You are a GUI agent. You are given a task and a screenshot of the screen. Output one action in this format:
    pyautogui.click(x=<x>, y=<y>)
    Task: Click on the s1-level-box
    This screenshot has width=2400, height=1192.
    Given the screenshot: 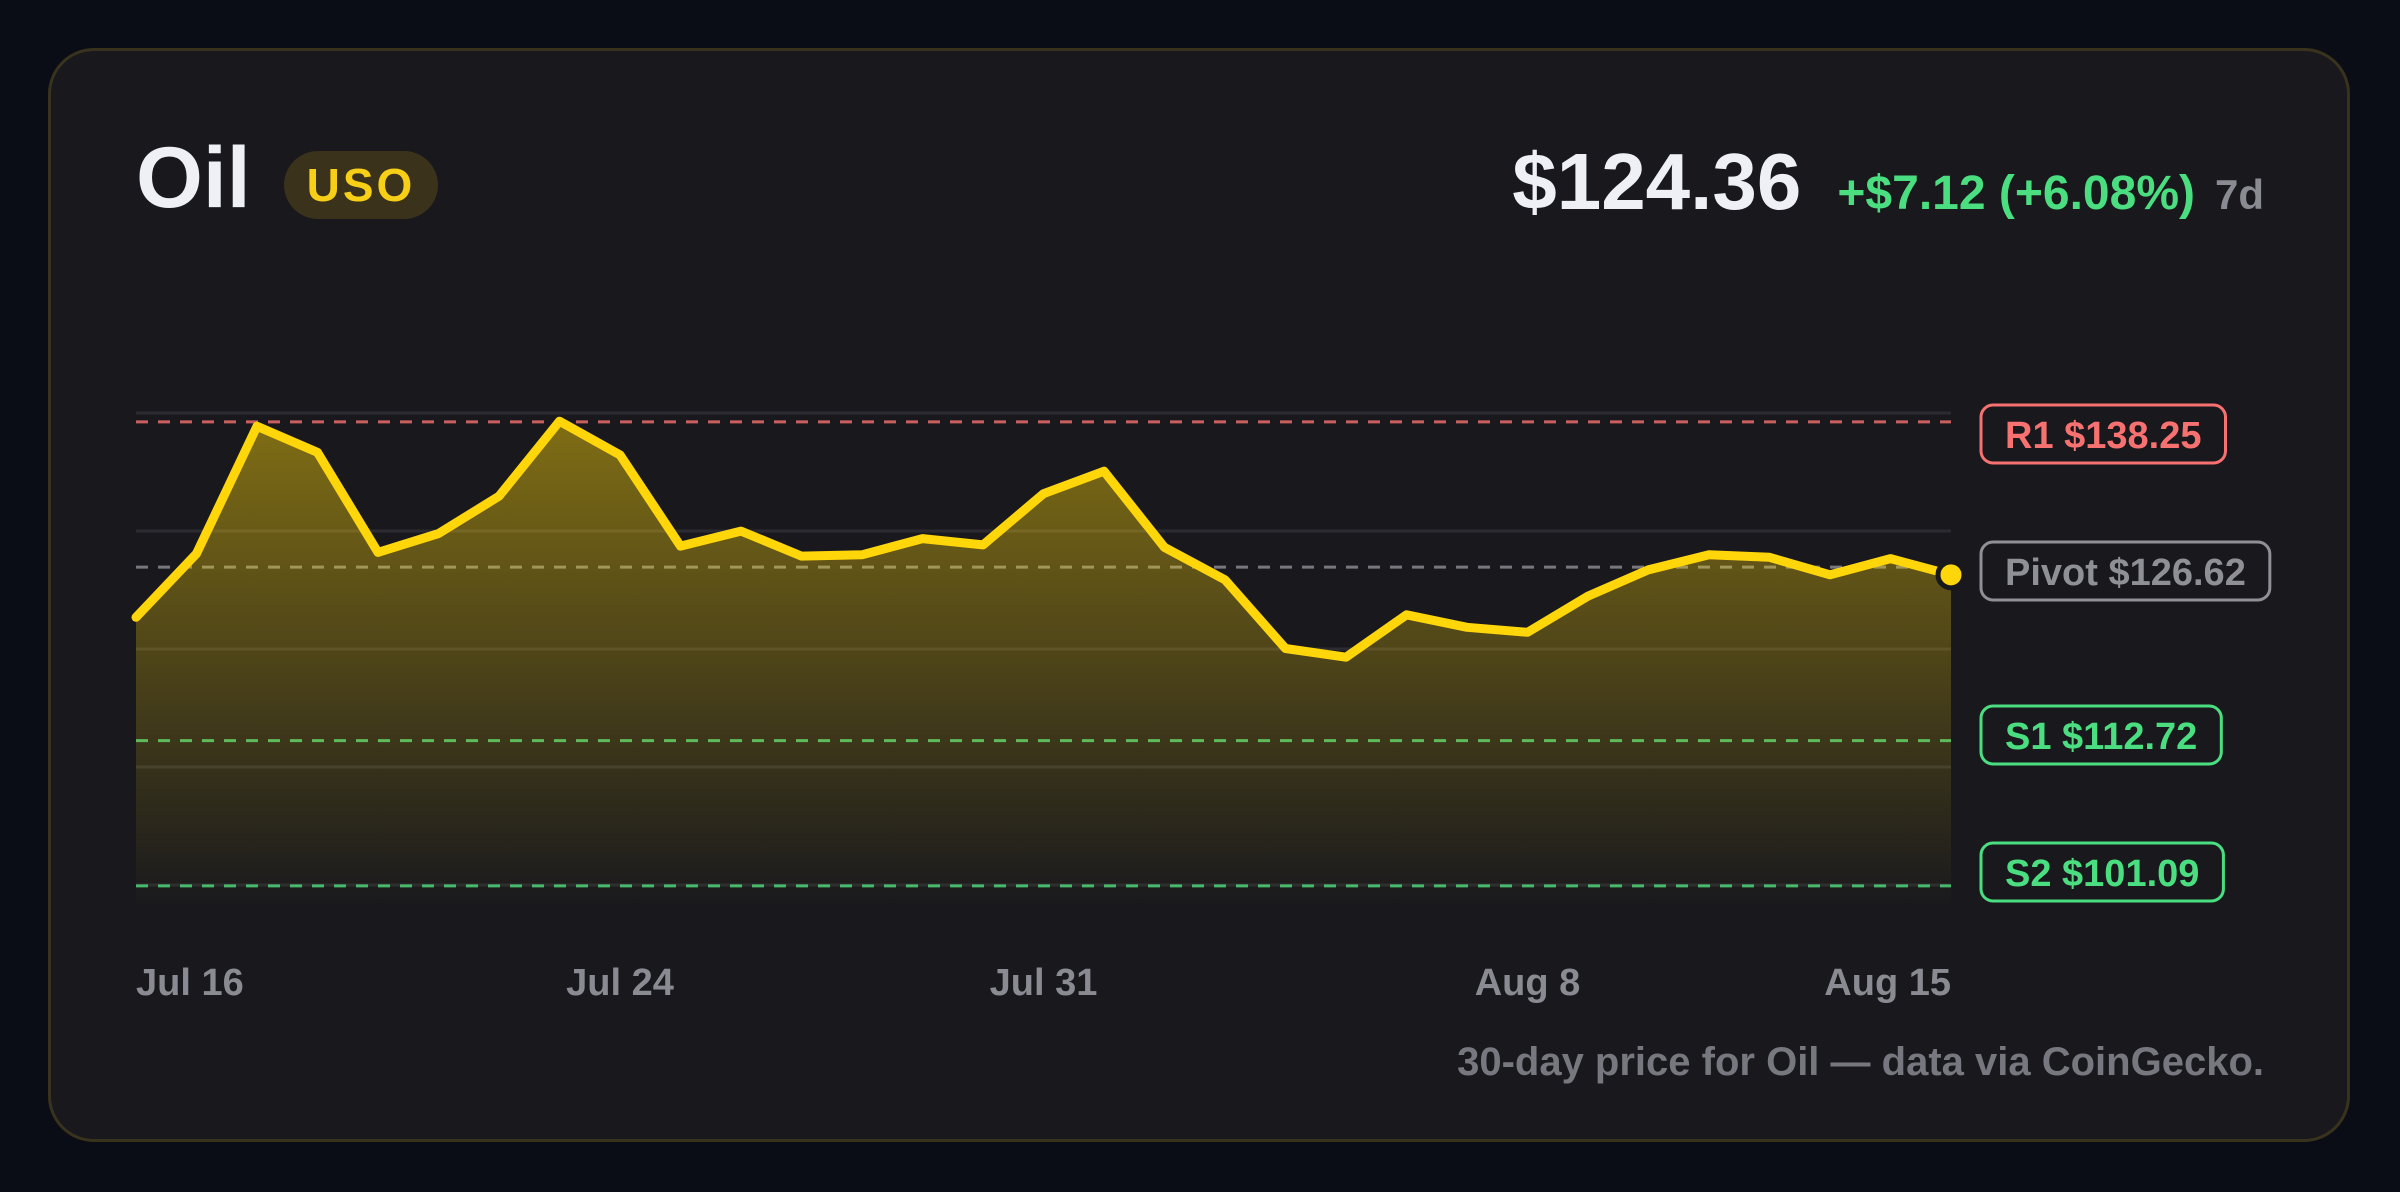 What is the action you would take?
    pyautogui.click(x=2101, y=735)
    